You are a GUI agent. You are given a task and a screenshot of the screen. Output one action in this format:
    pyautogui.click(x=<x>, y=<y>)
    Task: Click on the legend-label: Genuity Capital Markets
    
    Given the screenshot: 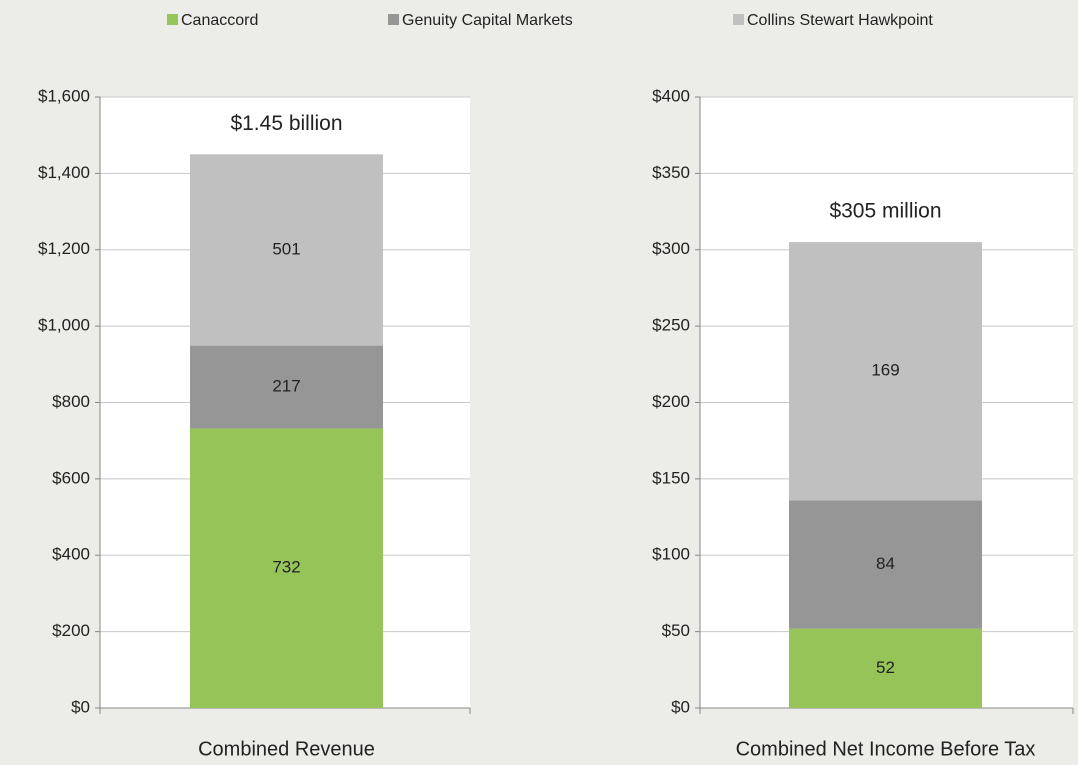 What is the action you would take?
    pyautogui.click(x=487, y=20)
    